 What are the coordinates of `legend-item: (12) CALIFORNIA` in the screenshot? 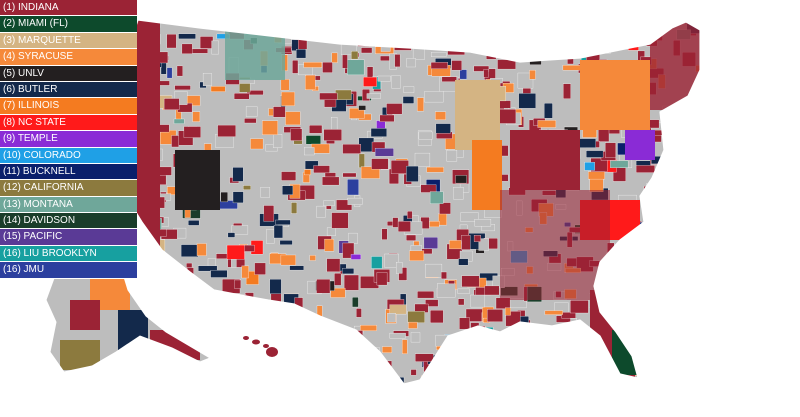 It's located at (68, 188).